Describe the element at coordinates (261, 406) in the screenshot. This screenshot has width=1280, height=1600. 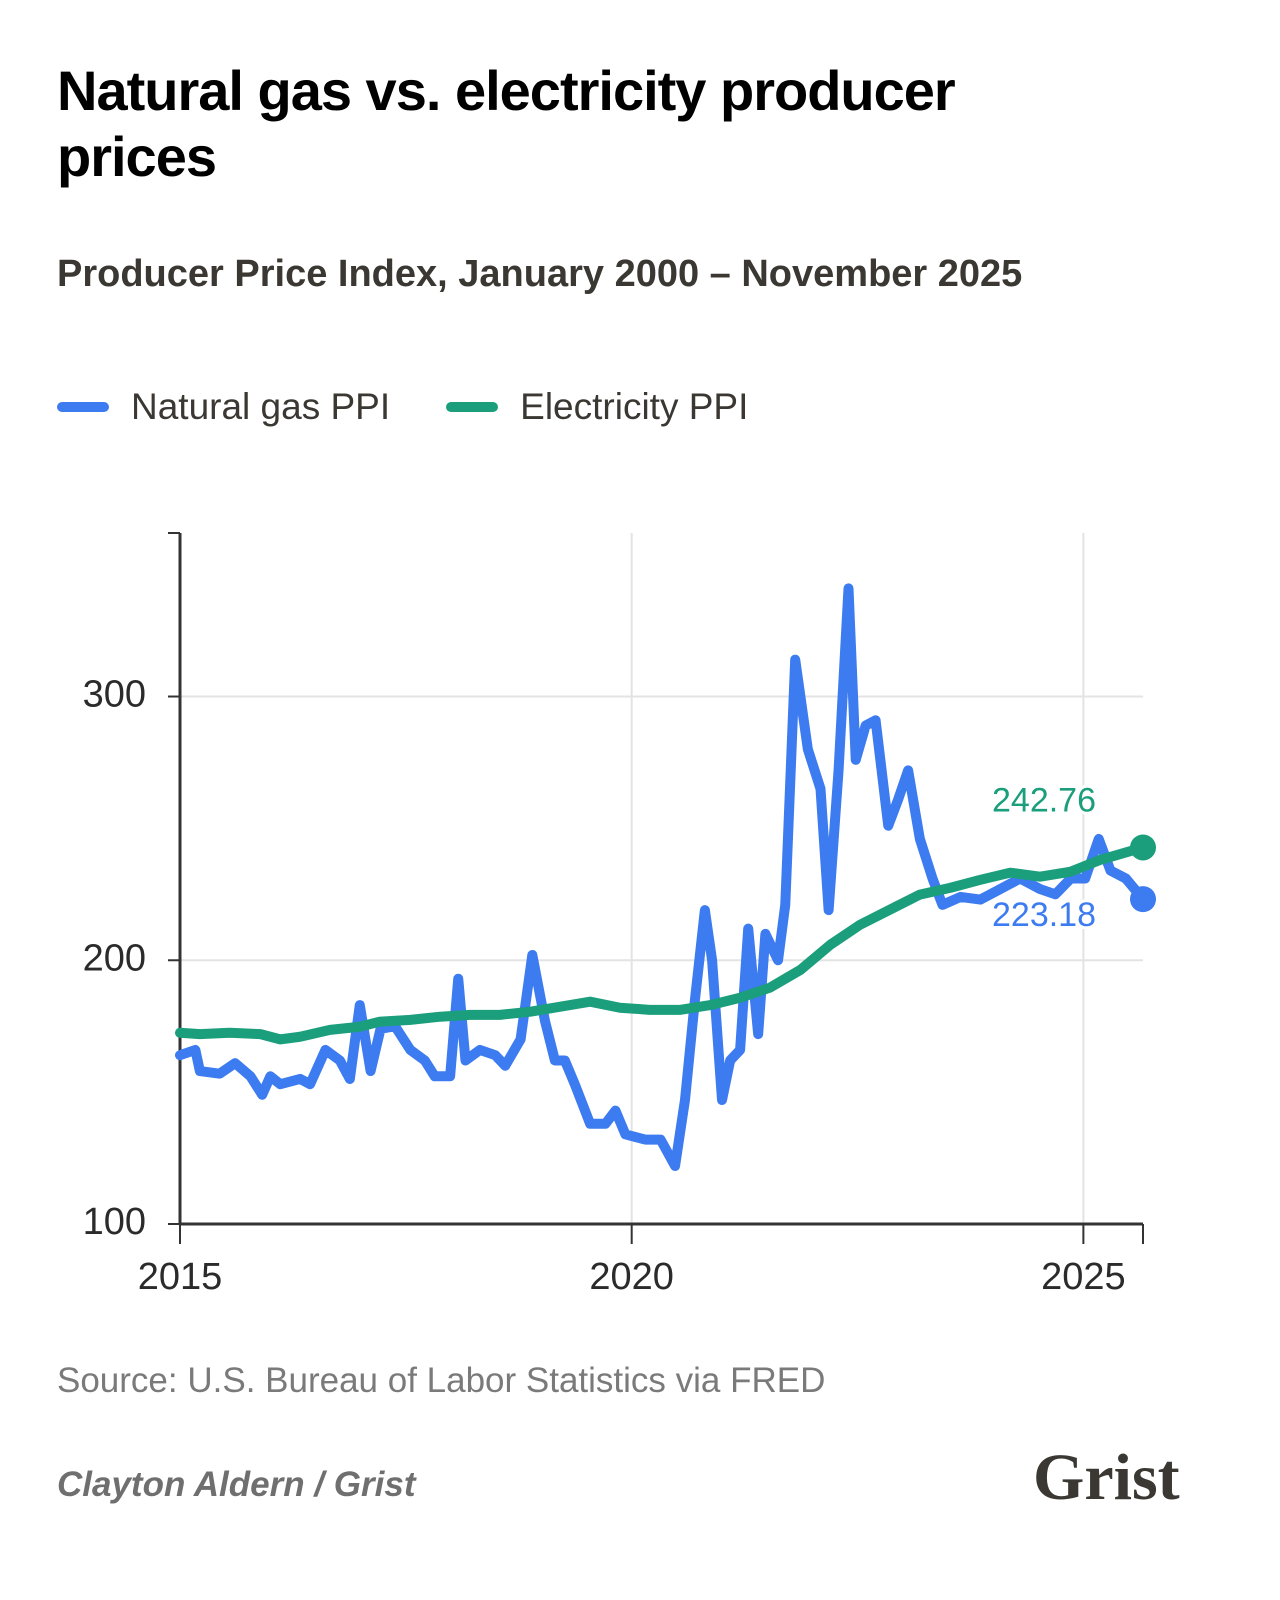
I see `legend-label: Natural gas PPI` at that location.